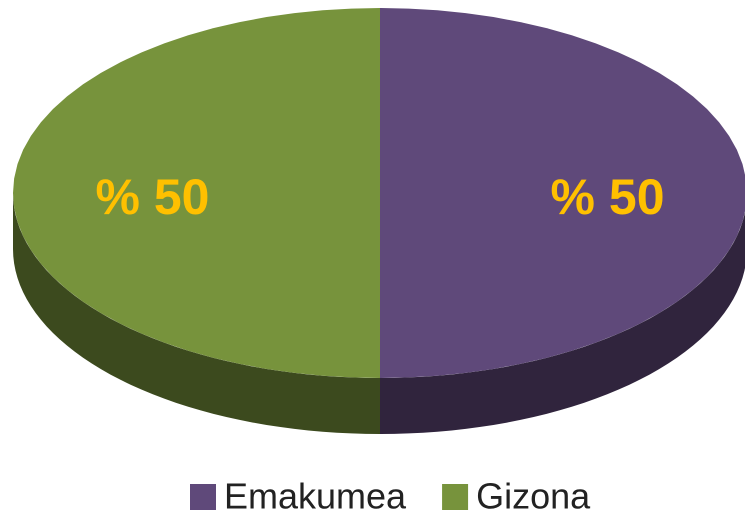 The height and width of the screenshot is (521, 745). I want to click on legend-label: Gizona, so click(533, 496).